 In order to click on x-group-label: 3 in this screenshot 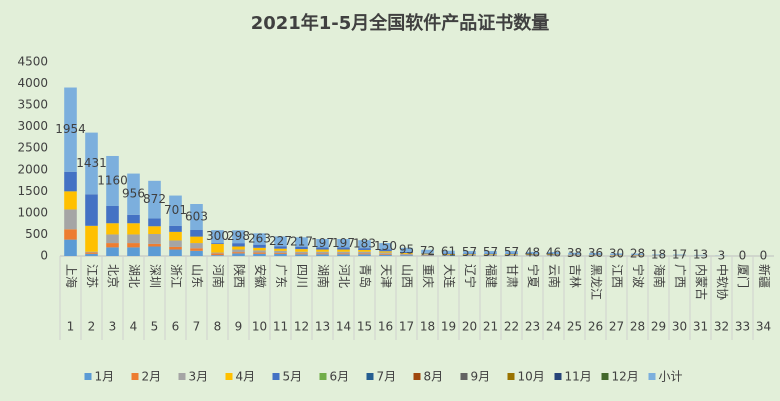, I will do `click(113, 327)`.